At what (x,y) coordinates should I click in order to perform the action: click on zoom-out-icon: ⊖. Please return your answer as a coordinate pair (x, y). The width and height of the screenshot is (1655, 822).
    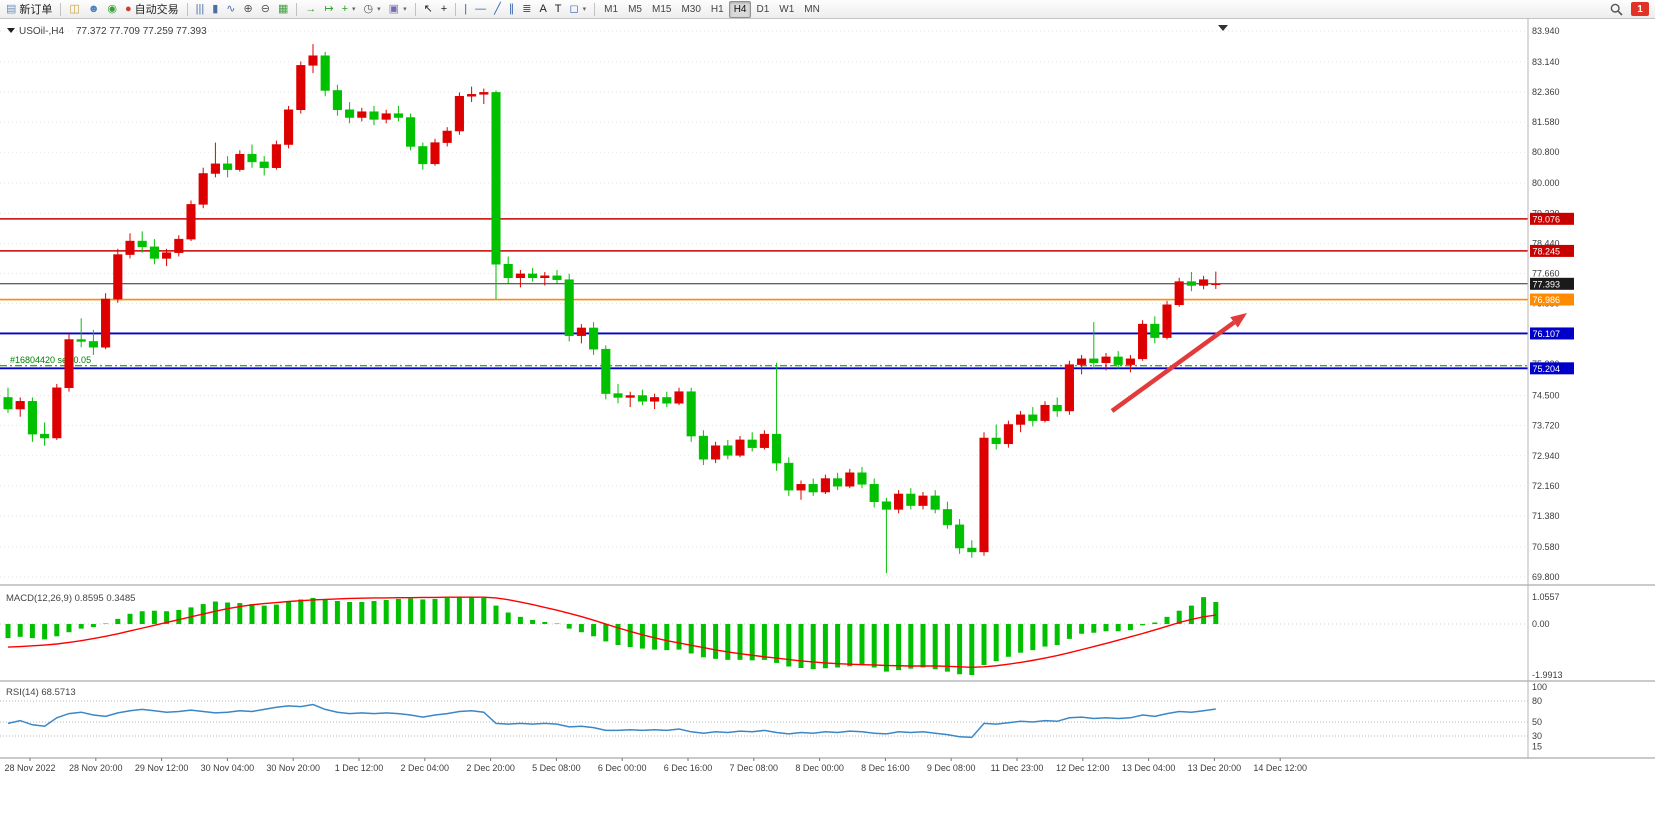
    Looking at the image, I should click on (265, 9).